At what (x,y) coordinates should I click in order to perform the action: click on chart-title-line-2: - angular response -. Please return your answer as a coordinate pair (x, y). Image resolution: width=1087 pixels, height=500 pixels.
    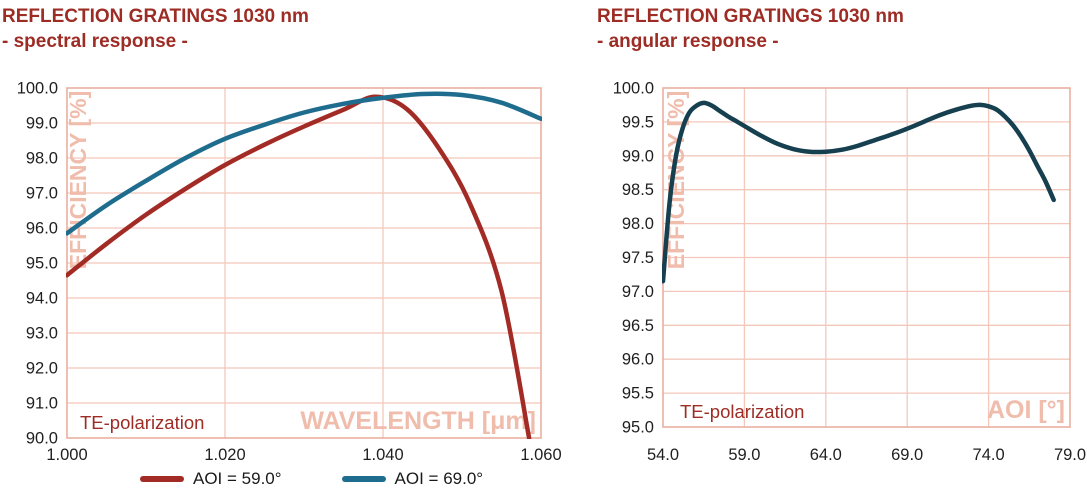
    Looking at the image, I should click on (688, 41).